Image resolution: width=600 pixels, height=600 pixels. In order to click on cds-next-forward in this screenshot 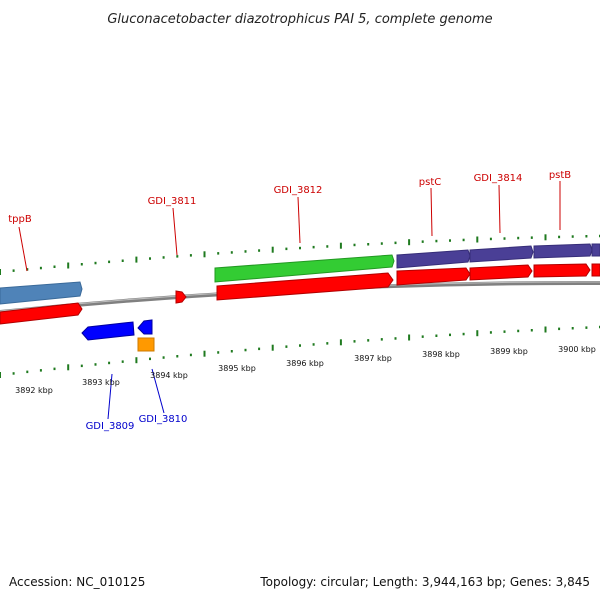, I will do `click(595, 270)`.